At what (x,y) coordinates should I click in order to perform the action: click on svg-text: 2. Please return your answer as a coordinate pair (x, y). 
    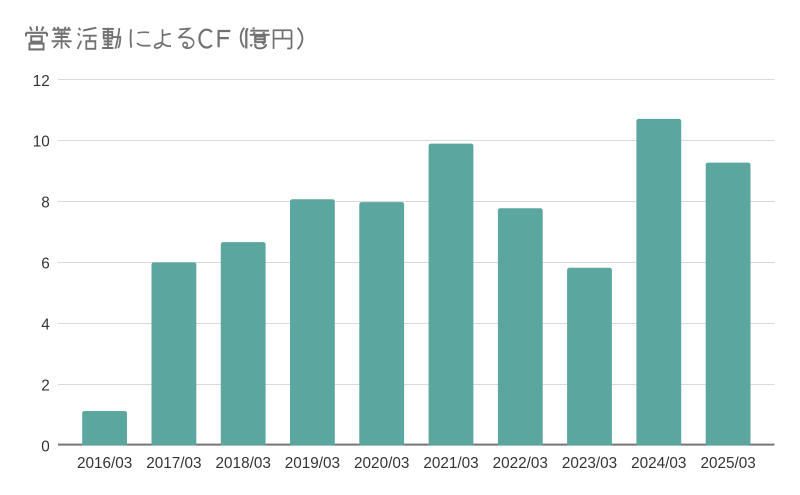
    Looking at the image, I should click on (45, 386).